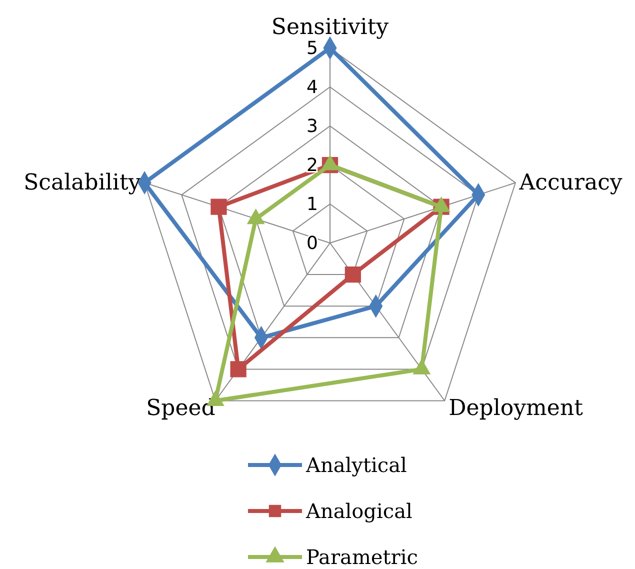 This screenshot has height=569, width=635. What do you see at coordinates (83, 183) in the screenshot?
I see `spoke-label: Scalability` at bounding box center [83, 183].